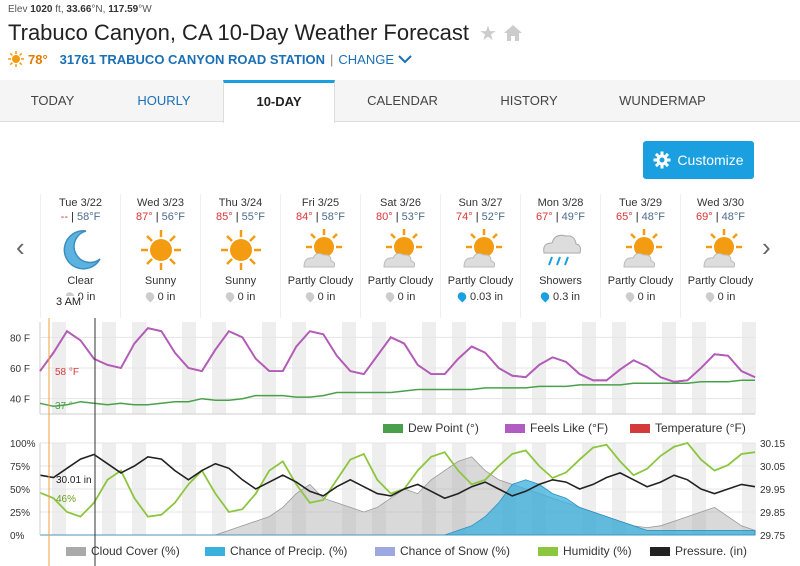  Describe the element at coordinates (20, 513) in the screenshot. I see `y-tick-label-left: 25%` at that location.